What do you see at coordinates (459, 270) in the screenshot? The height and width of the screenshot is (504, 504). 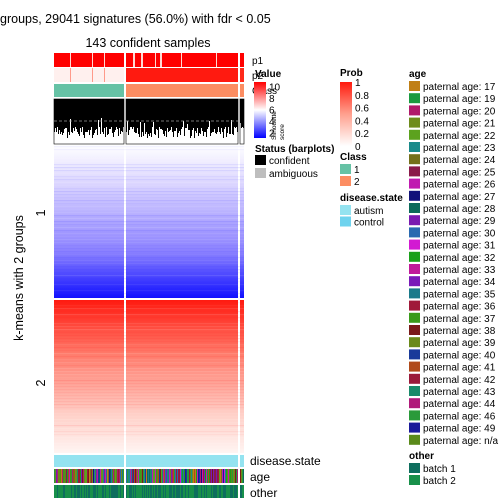 I see `age-legend-item-label: paternal age: 33` at bounding box center [459, 270].